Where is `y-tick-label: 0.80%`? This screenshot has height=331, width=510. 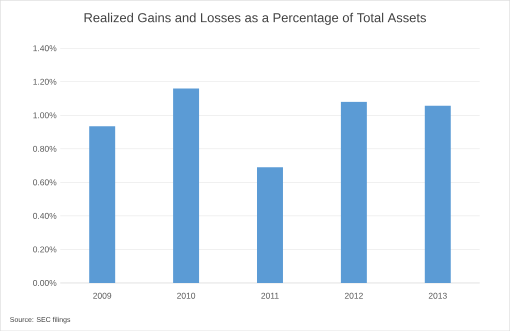
y-tick-label: 0.80% is located at coordinates (44, 149).